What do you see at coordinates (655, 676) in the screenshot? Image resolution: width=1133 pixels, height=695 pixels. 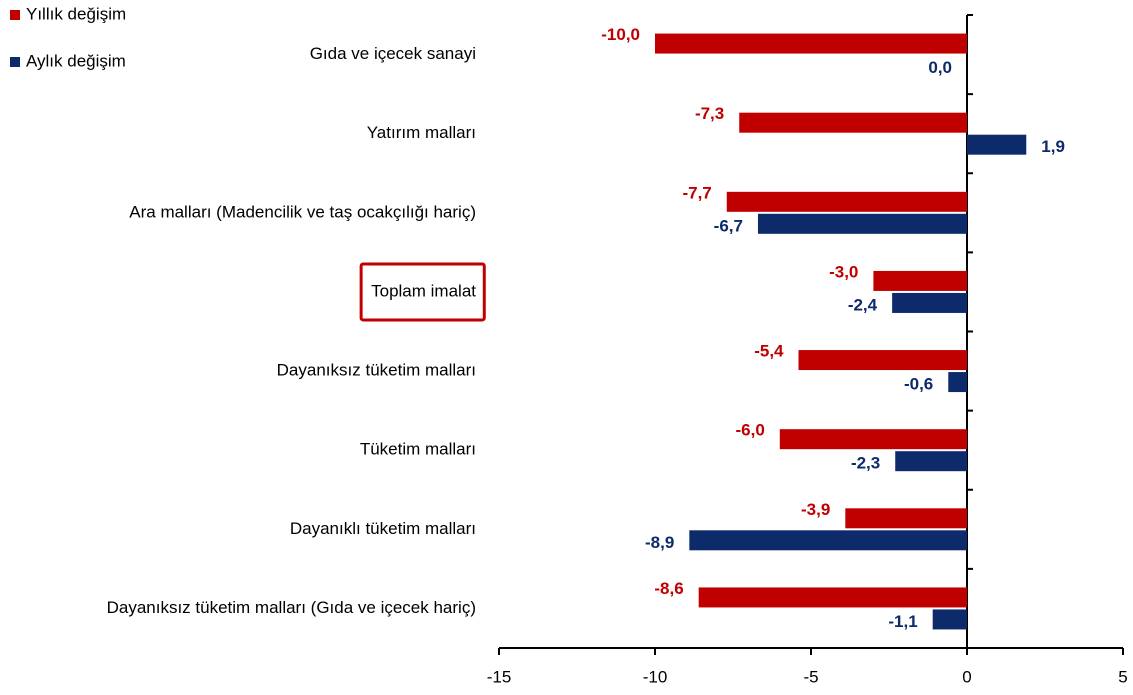 I see `x-tick-label: -10` at bounding box center [655, 676].